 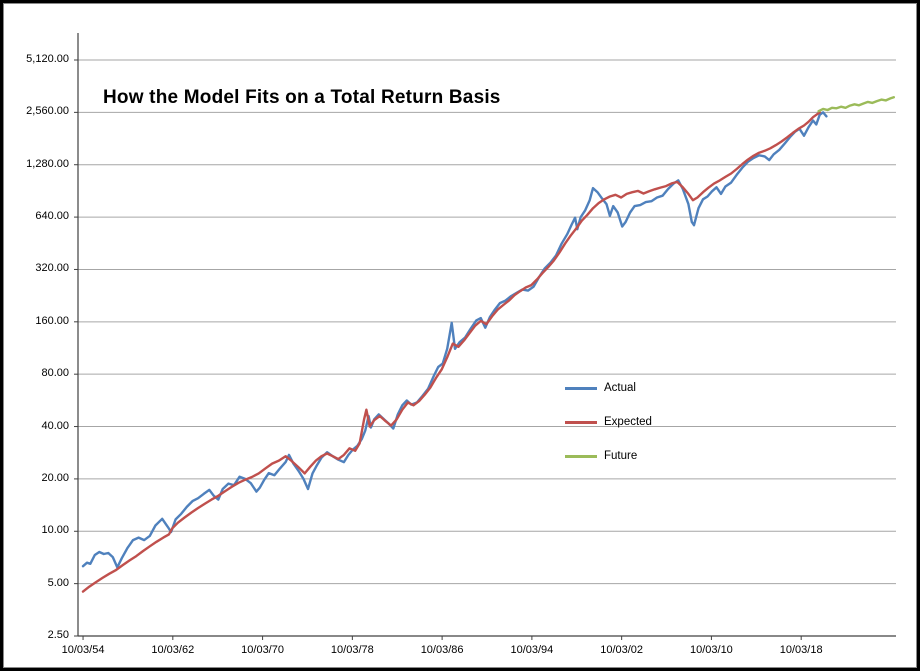 I want to click on legend: Actual Expected Future, so click(x=608, y=422).